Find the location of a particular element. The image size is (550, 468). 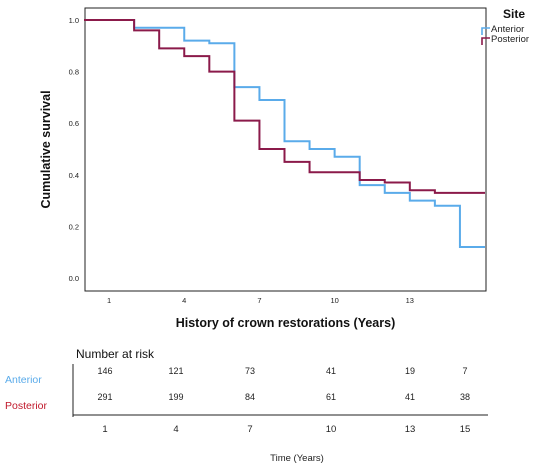

legend-swatch-posterior is located at coordinates (485, 41).